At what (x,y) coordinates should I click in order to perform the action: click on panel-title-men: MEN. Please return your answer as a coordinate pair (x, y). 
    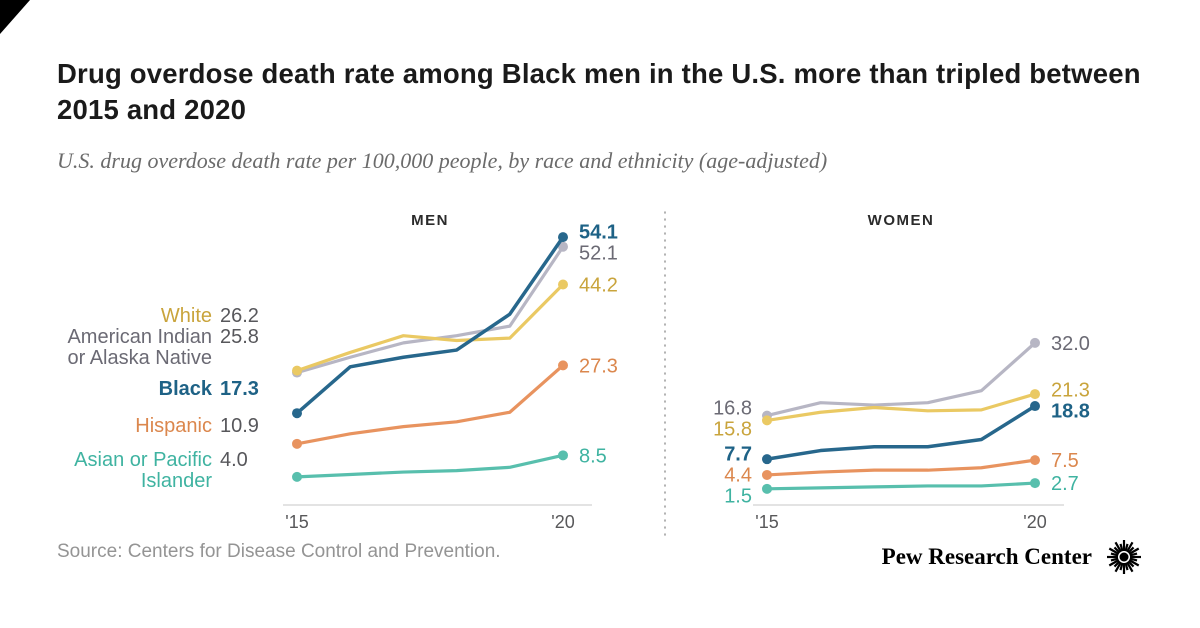
    Looking at the image, I should click on (430, 220).